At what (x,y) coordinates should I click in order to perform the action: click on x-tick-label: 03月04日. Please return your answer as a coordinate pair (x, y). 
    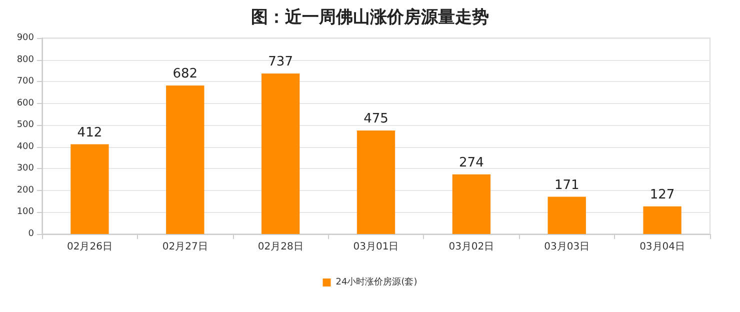
    Looking at the image, I should click on (663, 247).